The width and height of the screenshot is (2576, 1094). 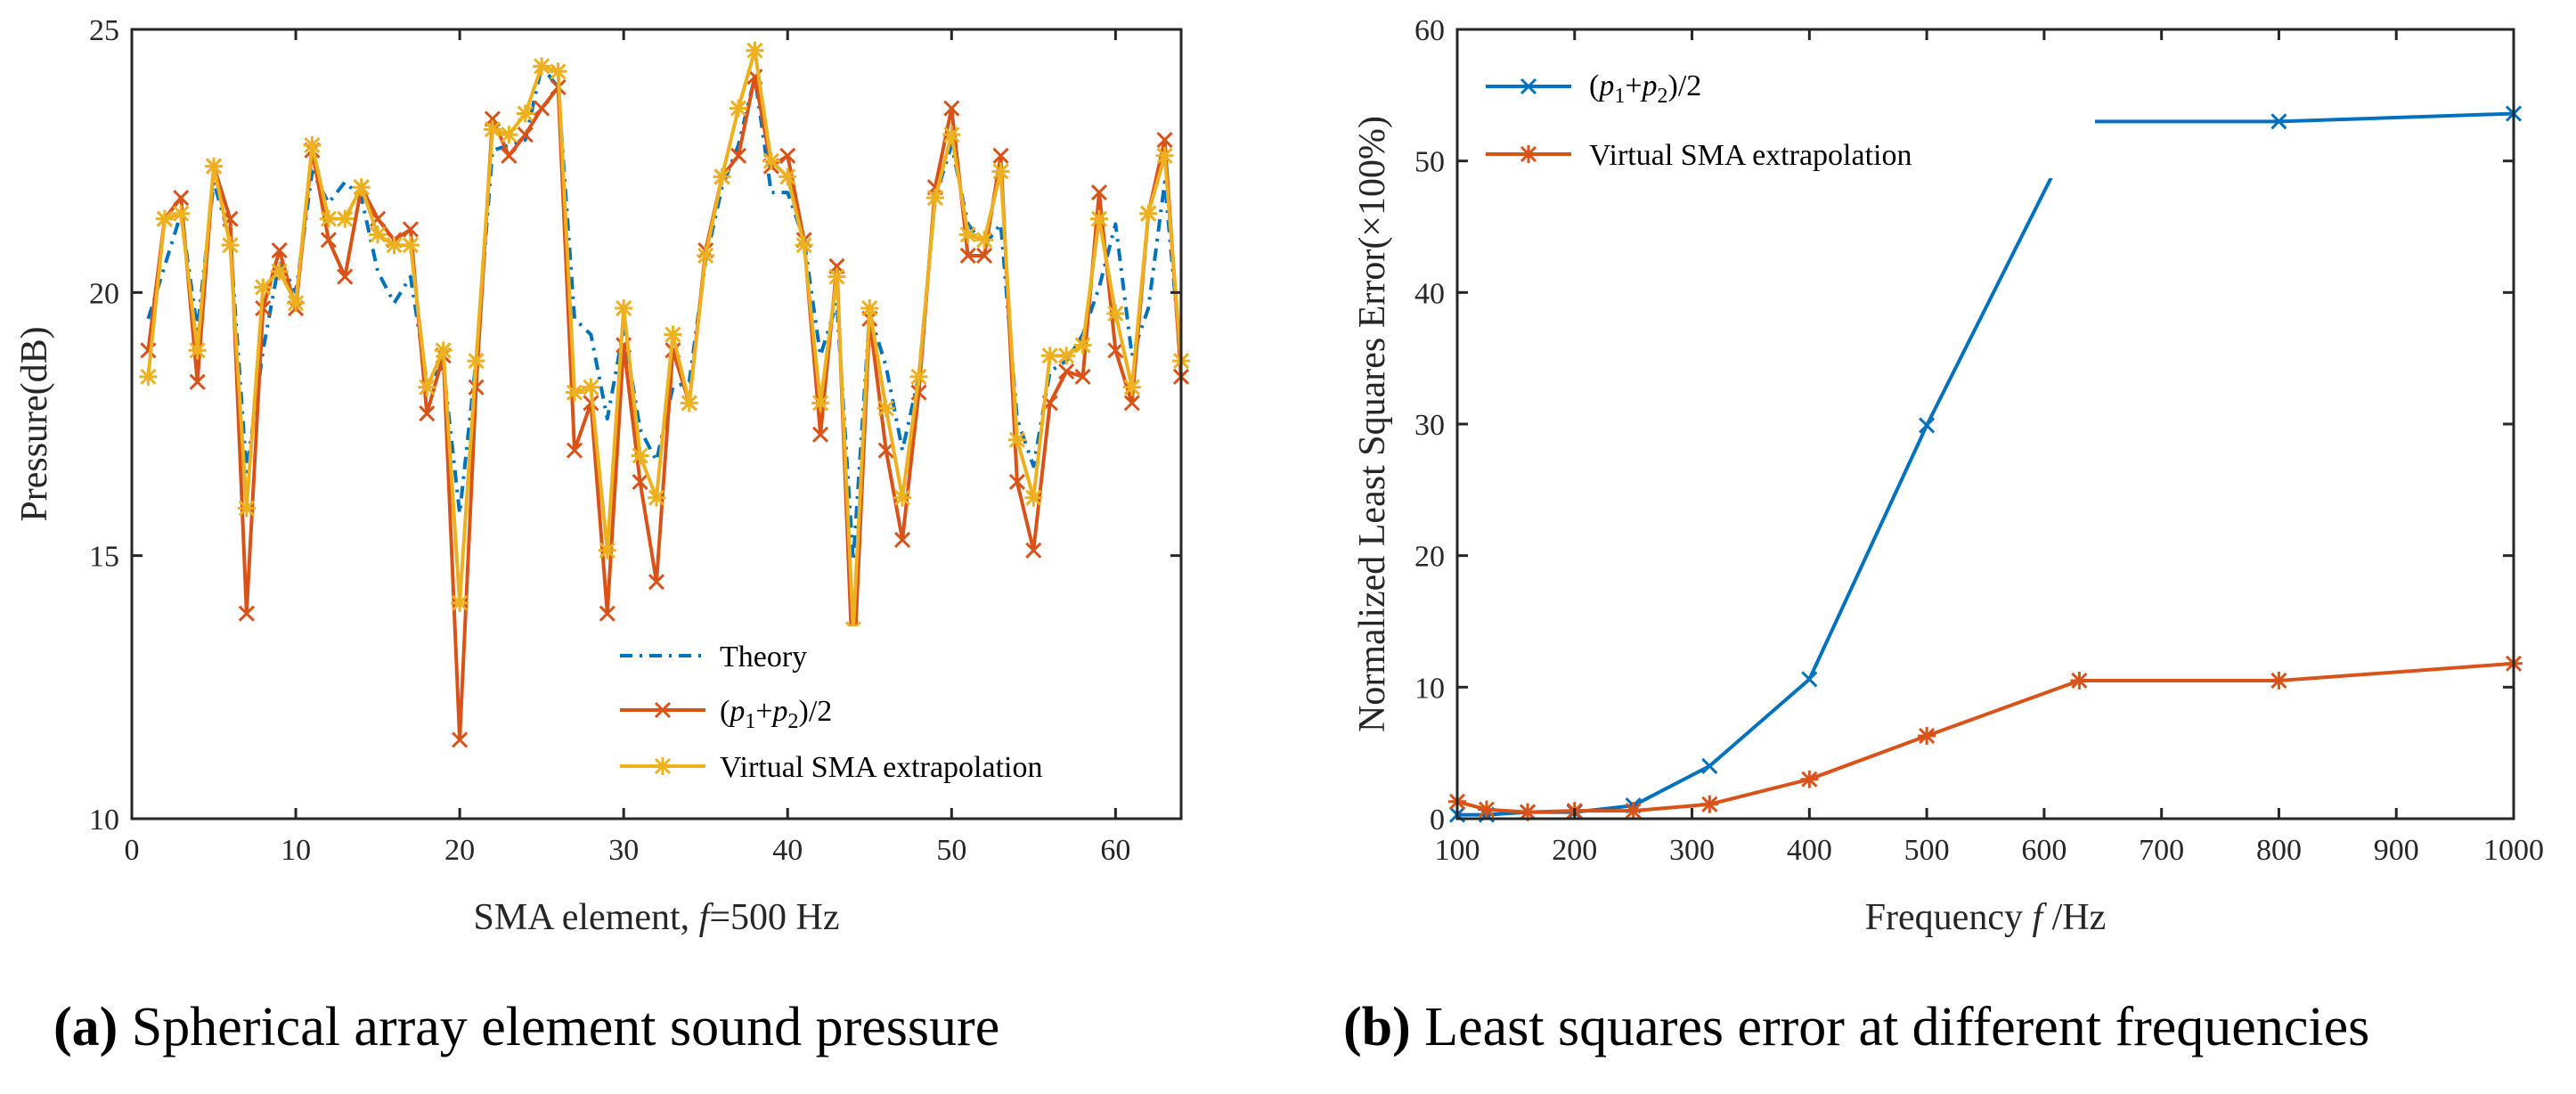 What do you see at coordinates (788, 850) in the screenshot?
I see `chart-a-xtick-label: 40` at bounding box center [788, 850].